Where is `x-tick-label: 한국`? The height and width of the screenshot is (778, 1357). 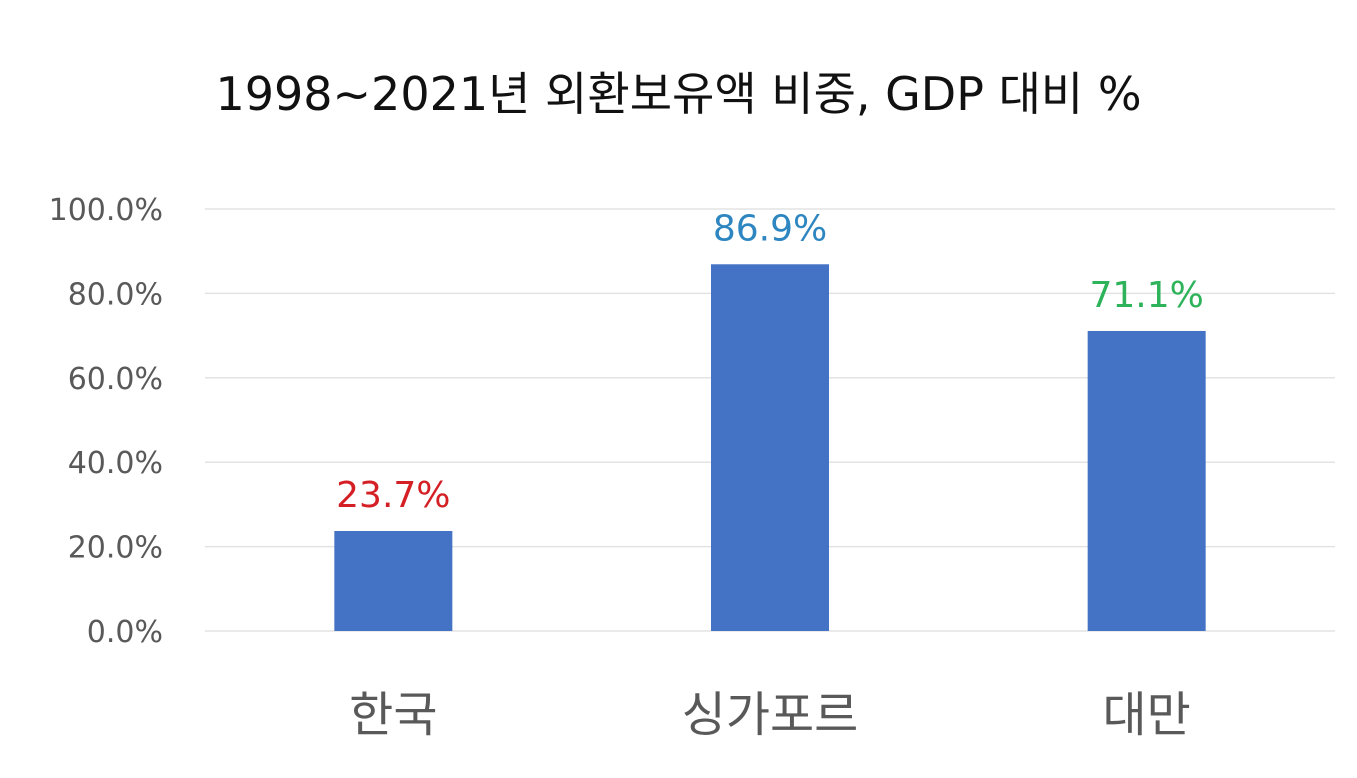
x-tick-label: 한국 is located at coordinates (393, 715).